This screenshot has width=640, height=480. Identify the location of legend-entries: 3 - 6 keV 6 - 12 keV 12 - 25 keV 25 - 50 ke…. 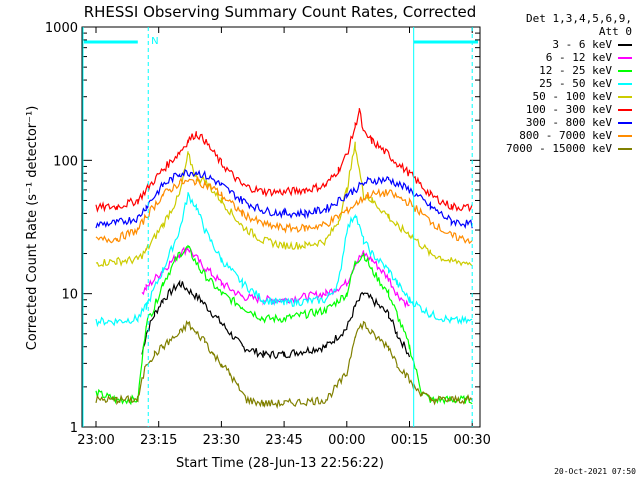
(557, 96).